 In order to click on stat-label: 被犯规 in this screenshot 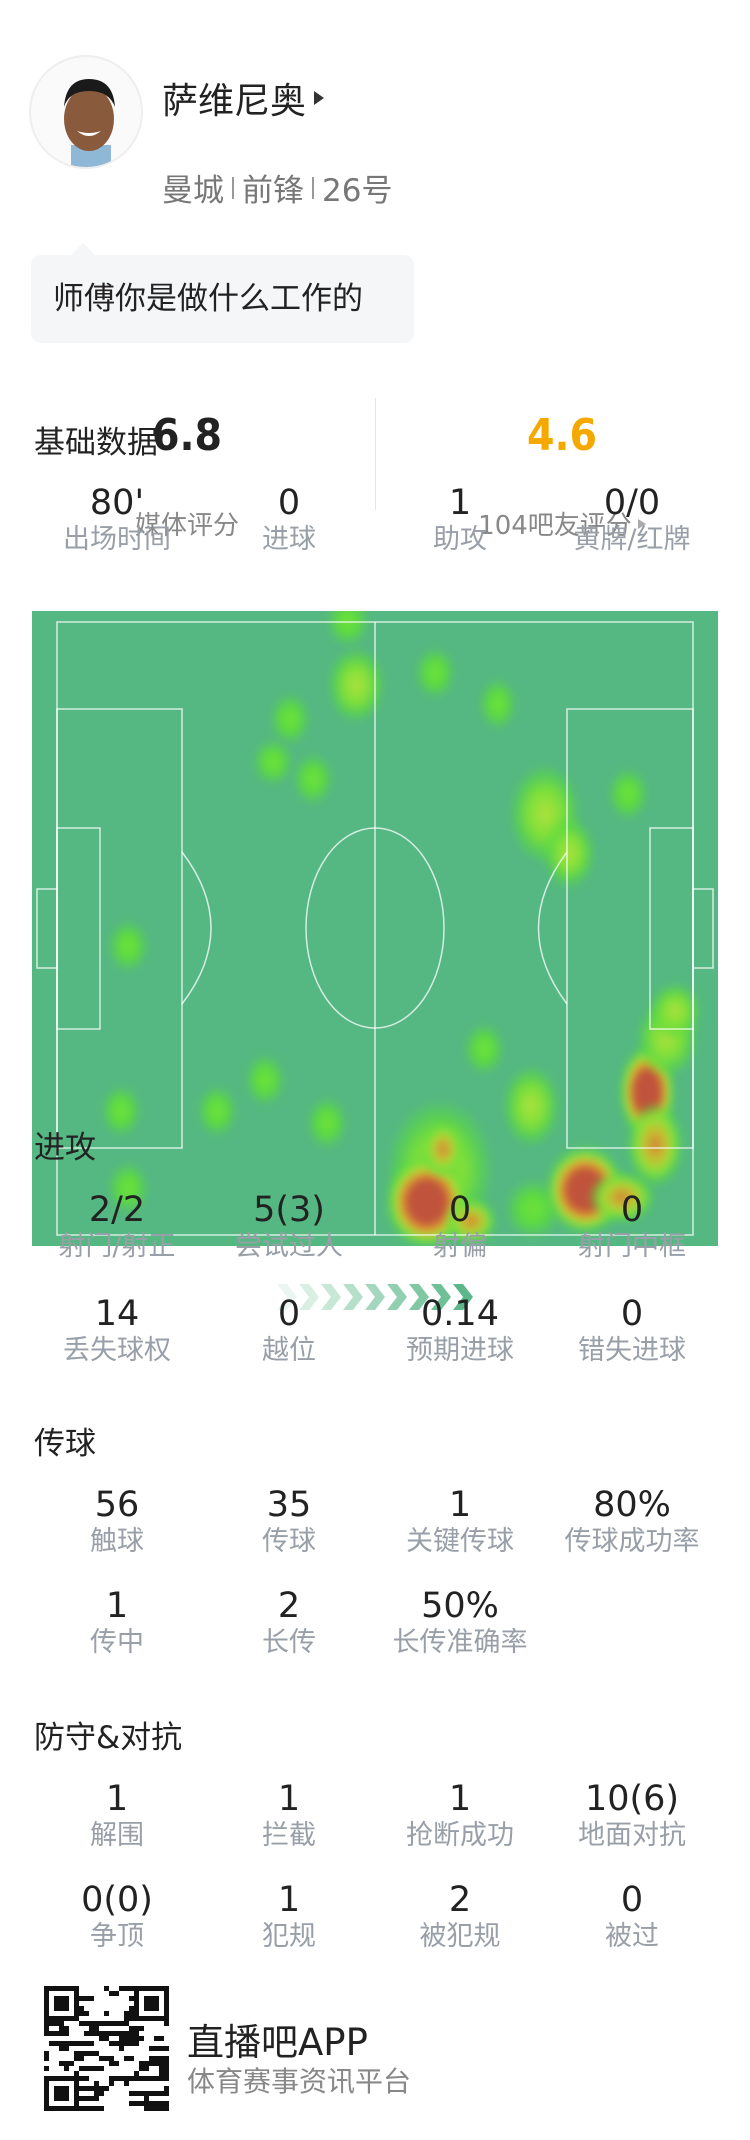, I will do `click(460, 1936)`.